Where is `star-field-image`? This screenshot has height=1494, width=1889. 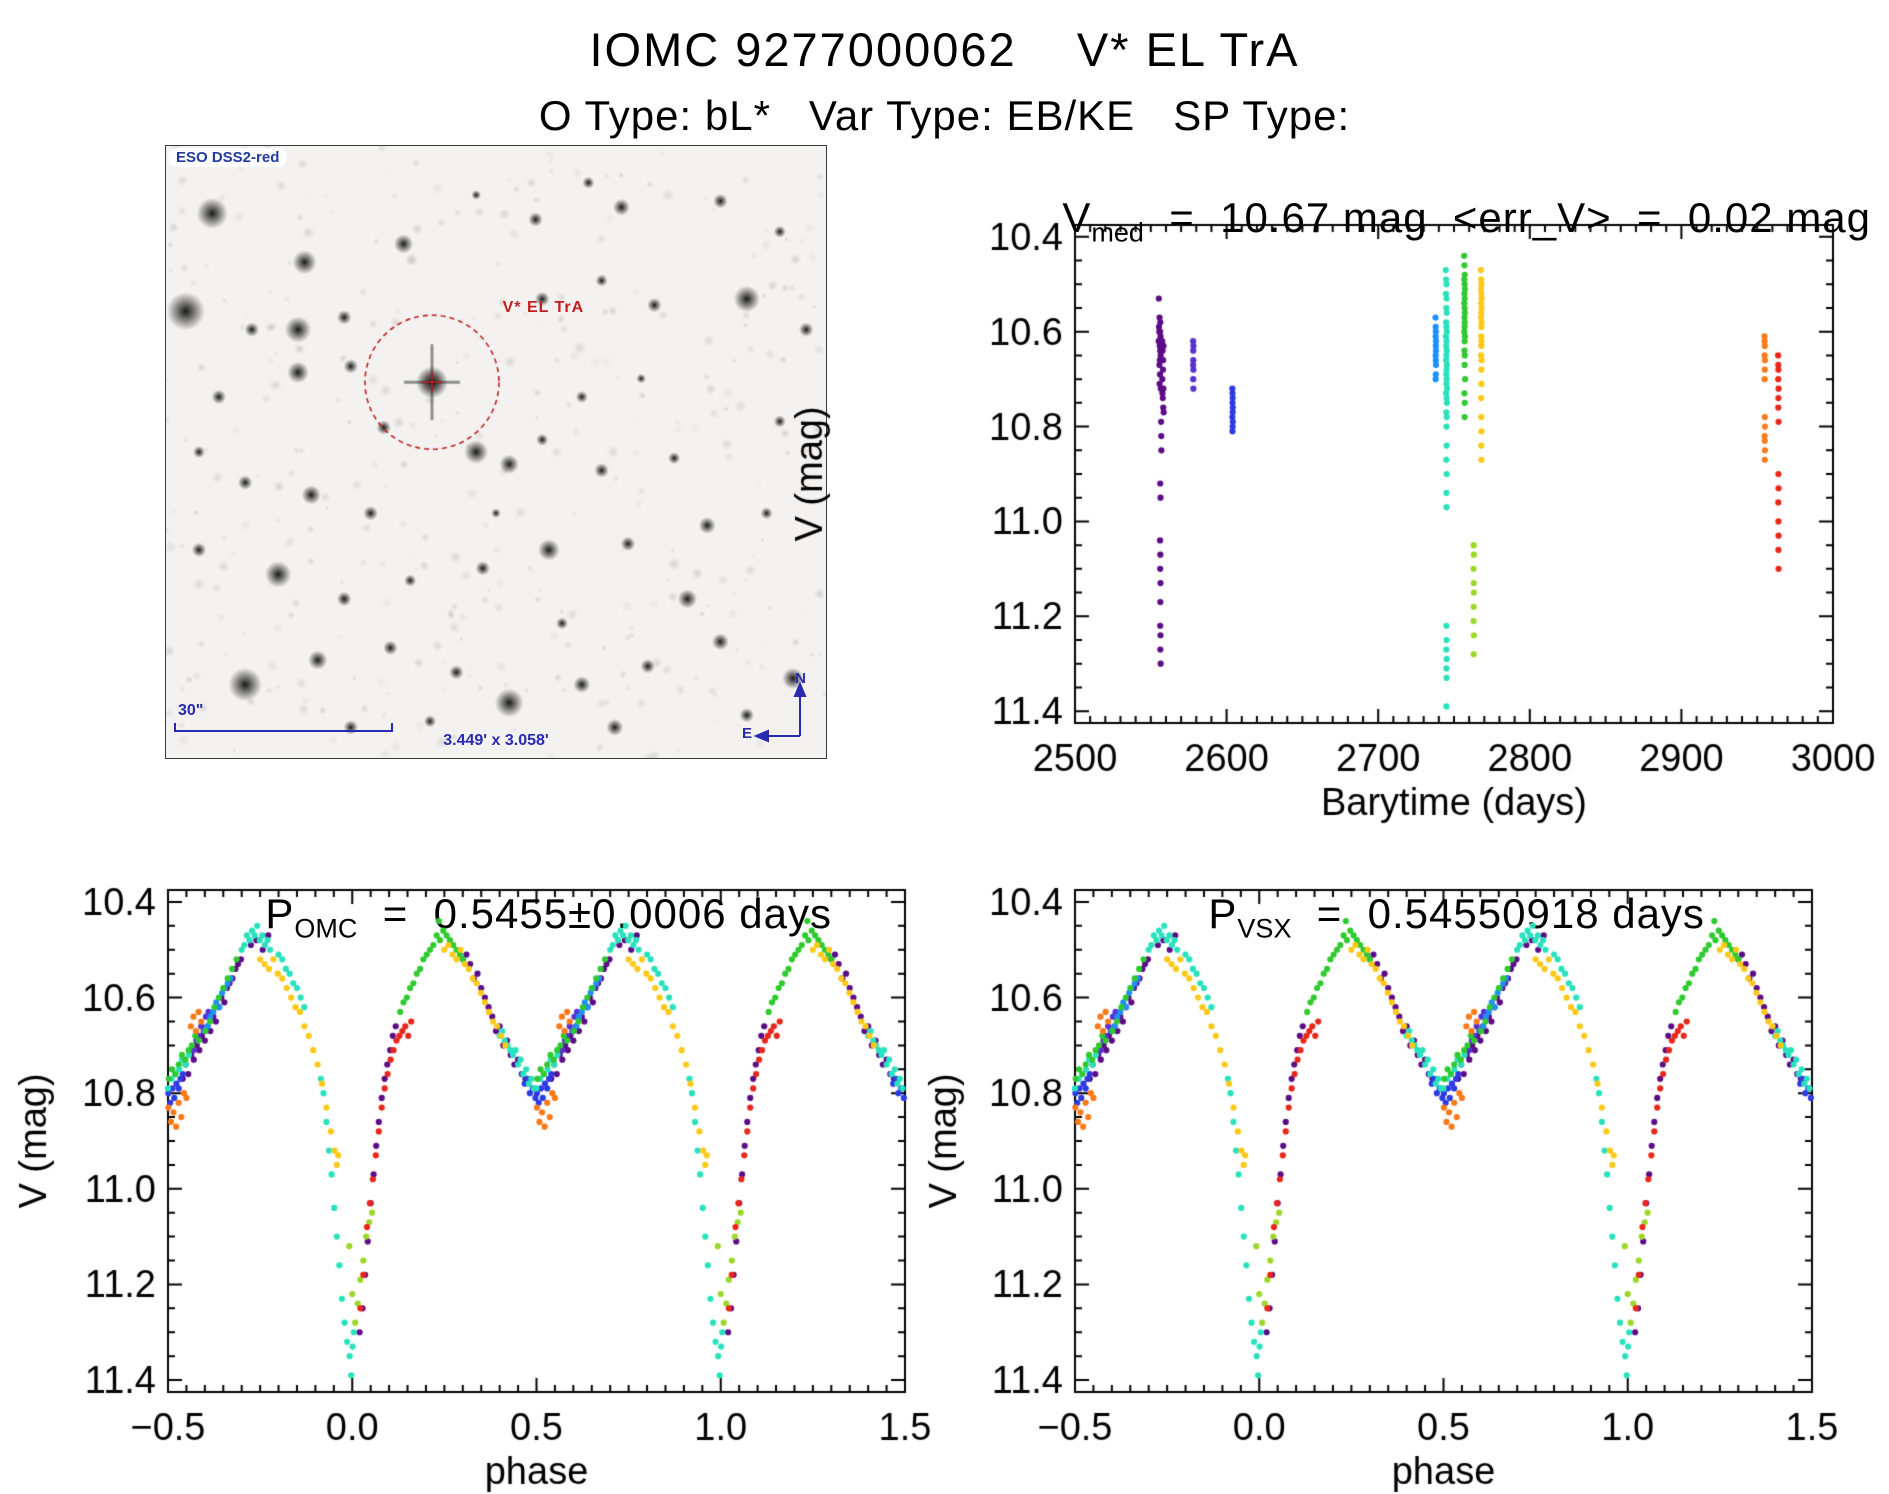 star-field-image is located at coordinates (496, 452).